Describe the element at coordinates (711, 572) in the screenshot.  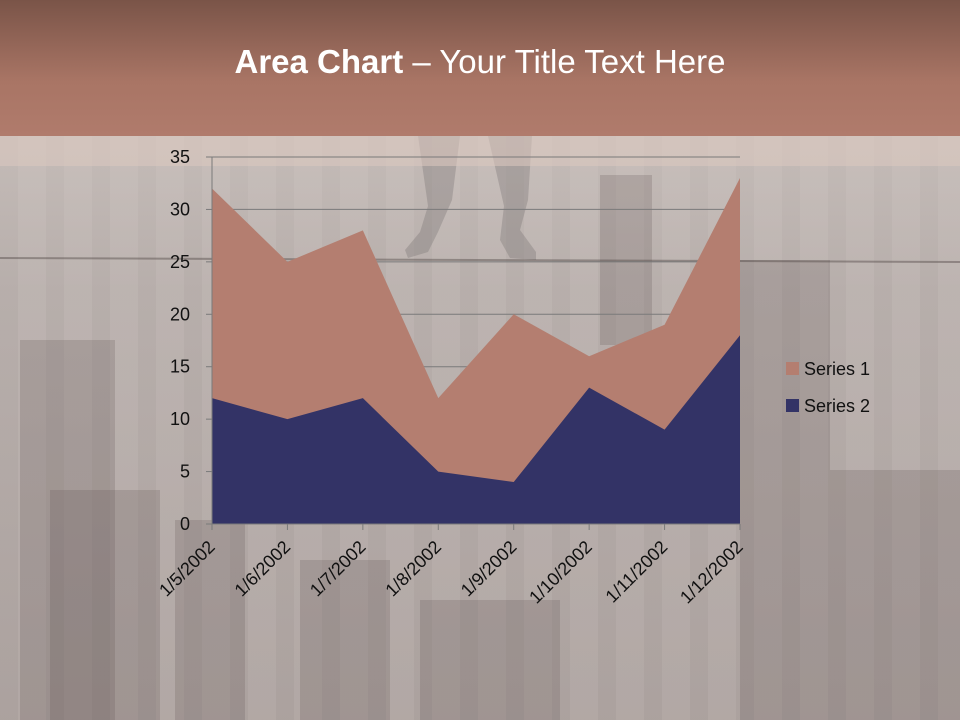
I see `x-tick-label: 1/12/2002` at that location.